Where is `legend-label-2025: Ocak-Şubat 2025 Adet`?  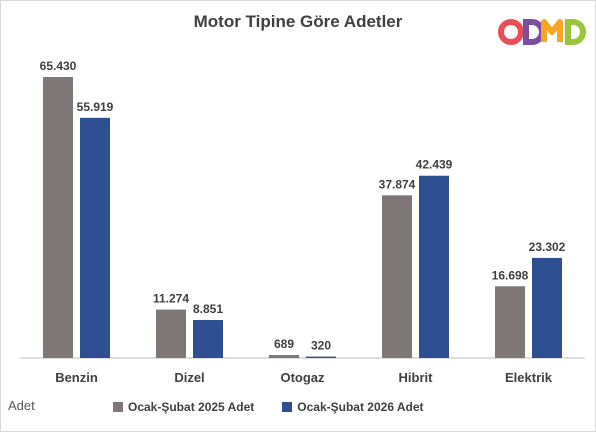
legend-label-2025: Ocak-Şubat 2025 Adet is located at coordinates (191, 407).